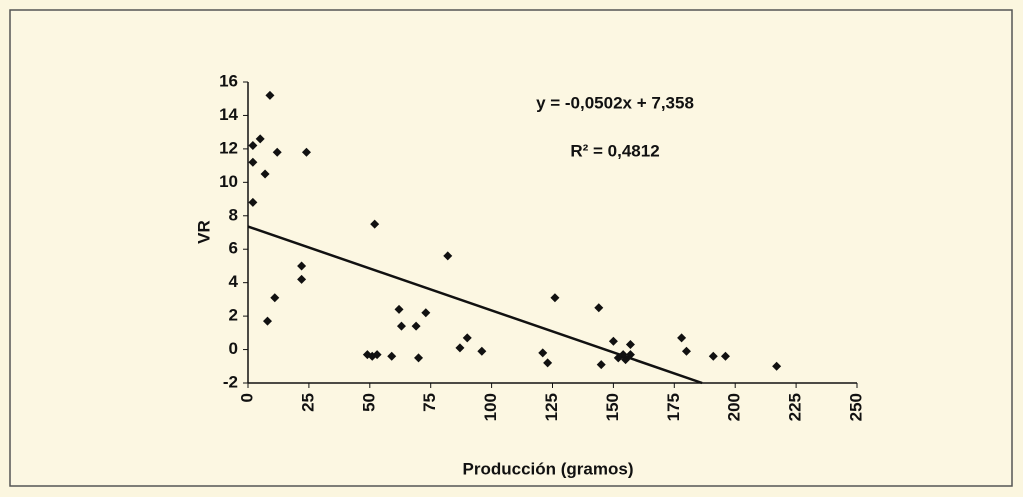 The width and height of the screenshot is (1023, 497). What do you see at coordinates (307, 402) in the screenshot?
I see `x-tick-label: 25` at bounding box center [307, 402].